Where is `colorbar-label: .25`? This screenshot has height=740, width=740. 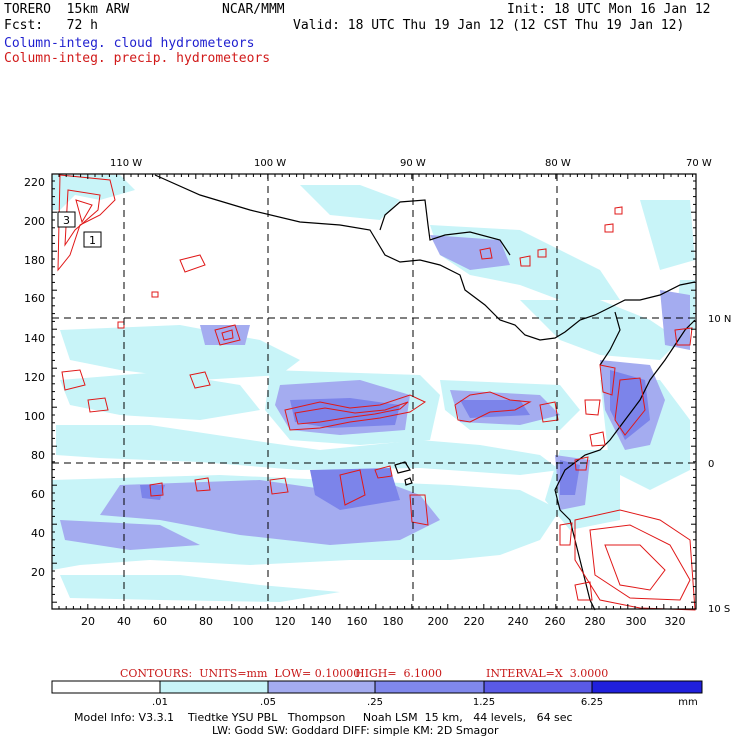
colorbar-label: .25 is located at coordinates (375, 702).